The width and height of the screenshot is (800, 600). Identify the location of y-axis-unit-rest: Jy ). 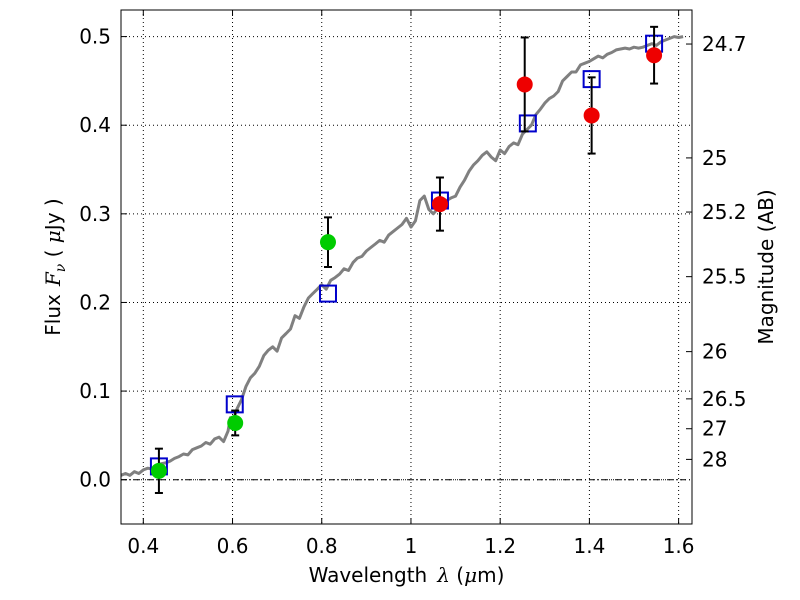
(53, 215).